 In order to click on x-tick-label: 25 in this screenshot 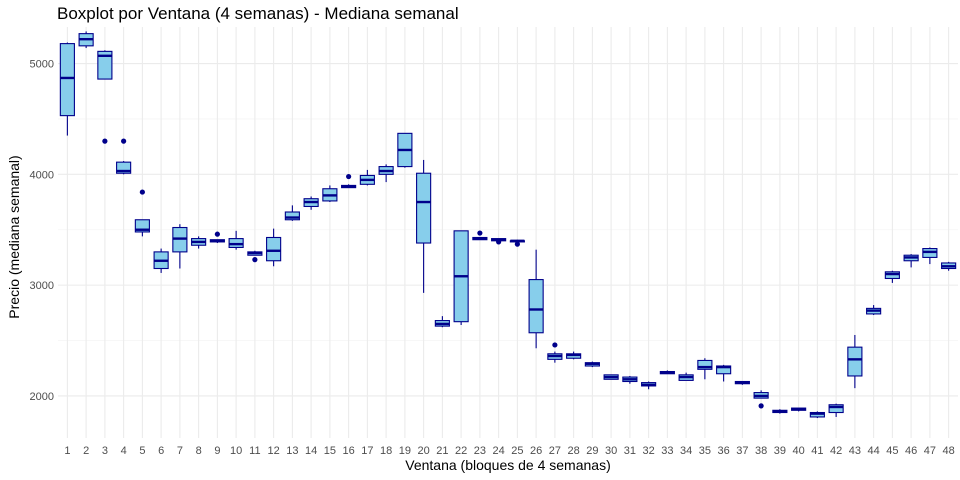, I will do `click(517, 451)`.